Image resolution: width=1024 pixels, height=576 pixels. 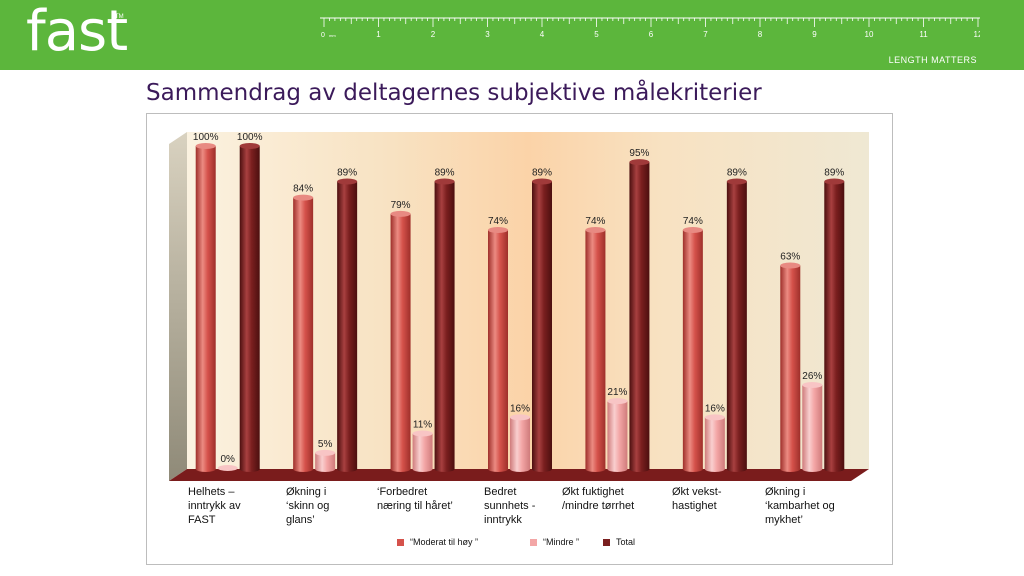 What do you see at coordinates (378, 34) in the screenshot?
I see `ruler-number: 1` at bounding box center [378, 34].